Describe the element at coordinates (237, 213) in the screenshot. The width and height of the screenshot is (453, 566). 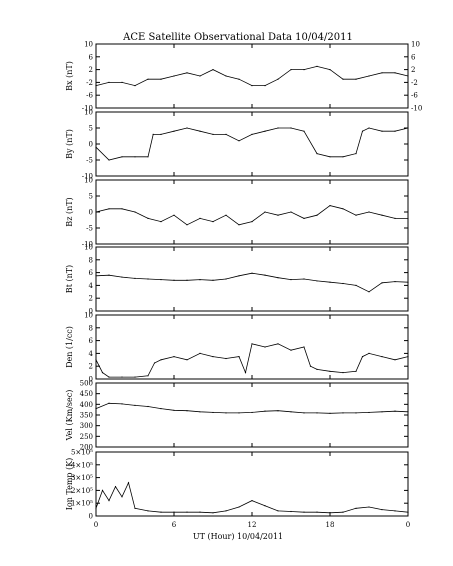
I see `panel-3: -10 -5 0 5 10 Bz (nT)` at that location.